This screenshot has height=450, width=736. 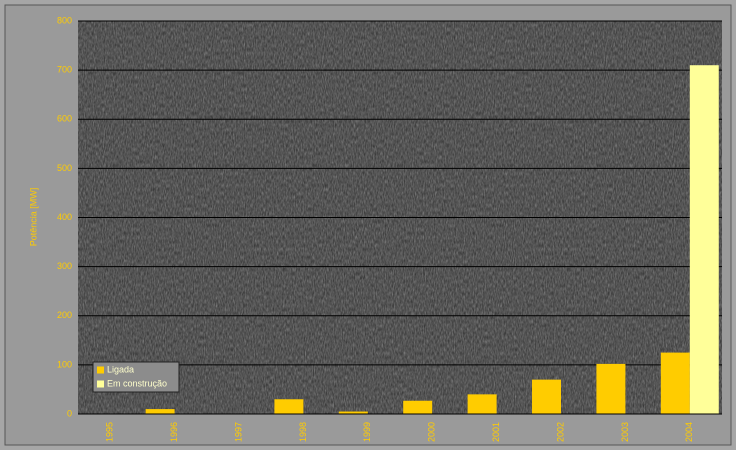 What do you see at coordinates (303, 432) in the screenshot?
I see `x-tick-label: 1998` at bounding box center [303, 432].